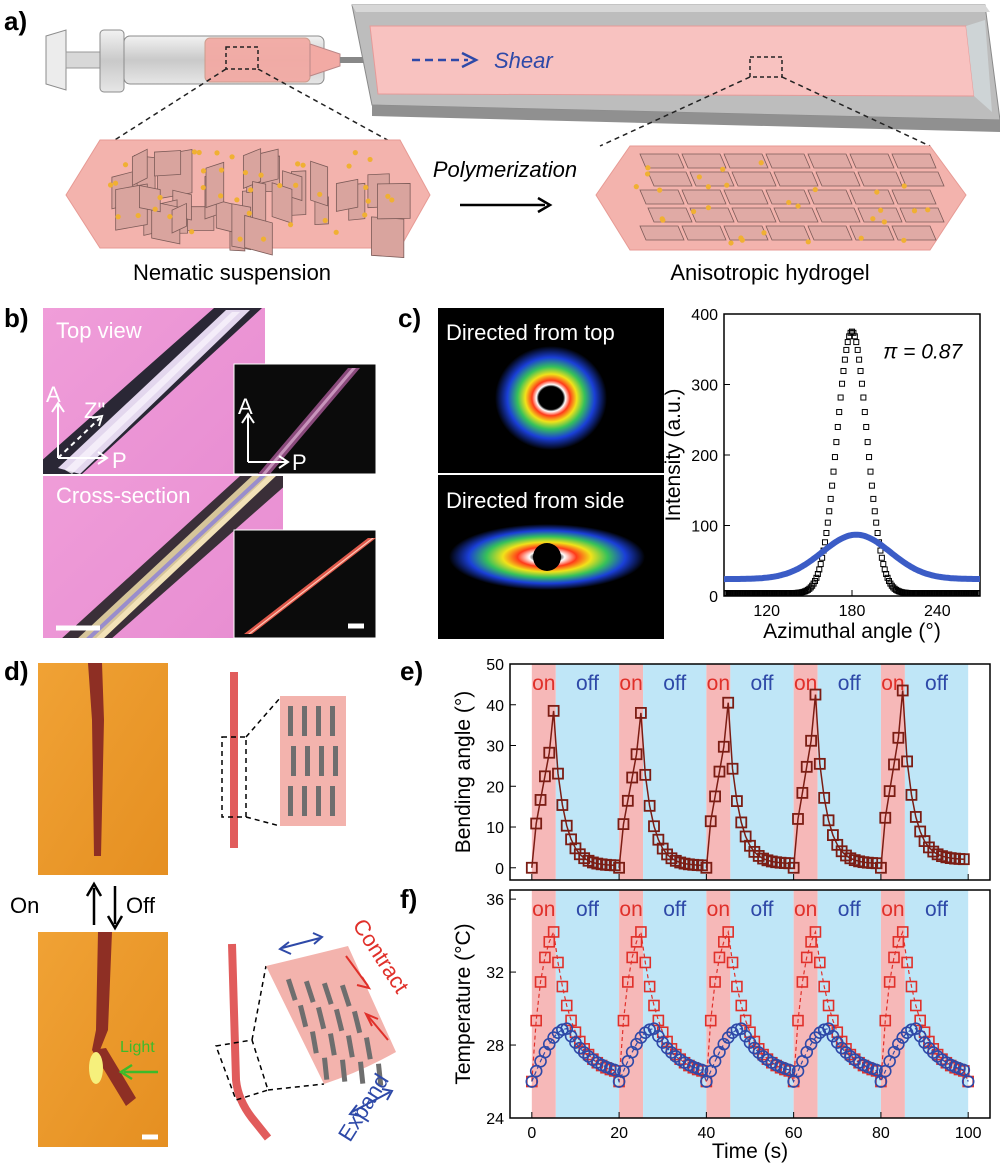 Image resolution: width=1000 pixels, height=1163 pixels. I want to click on slide-zoom-box, so click(766, 67).